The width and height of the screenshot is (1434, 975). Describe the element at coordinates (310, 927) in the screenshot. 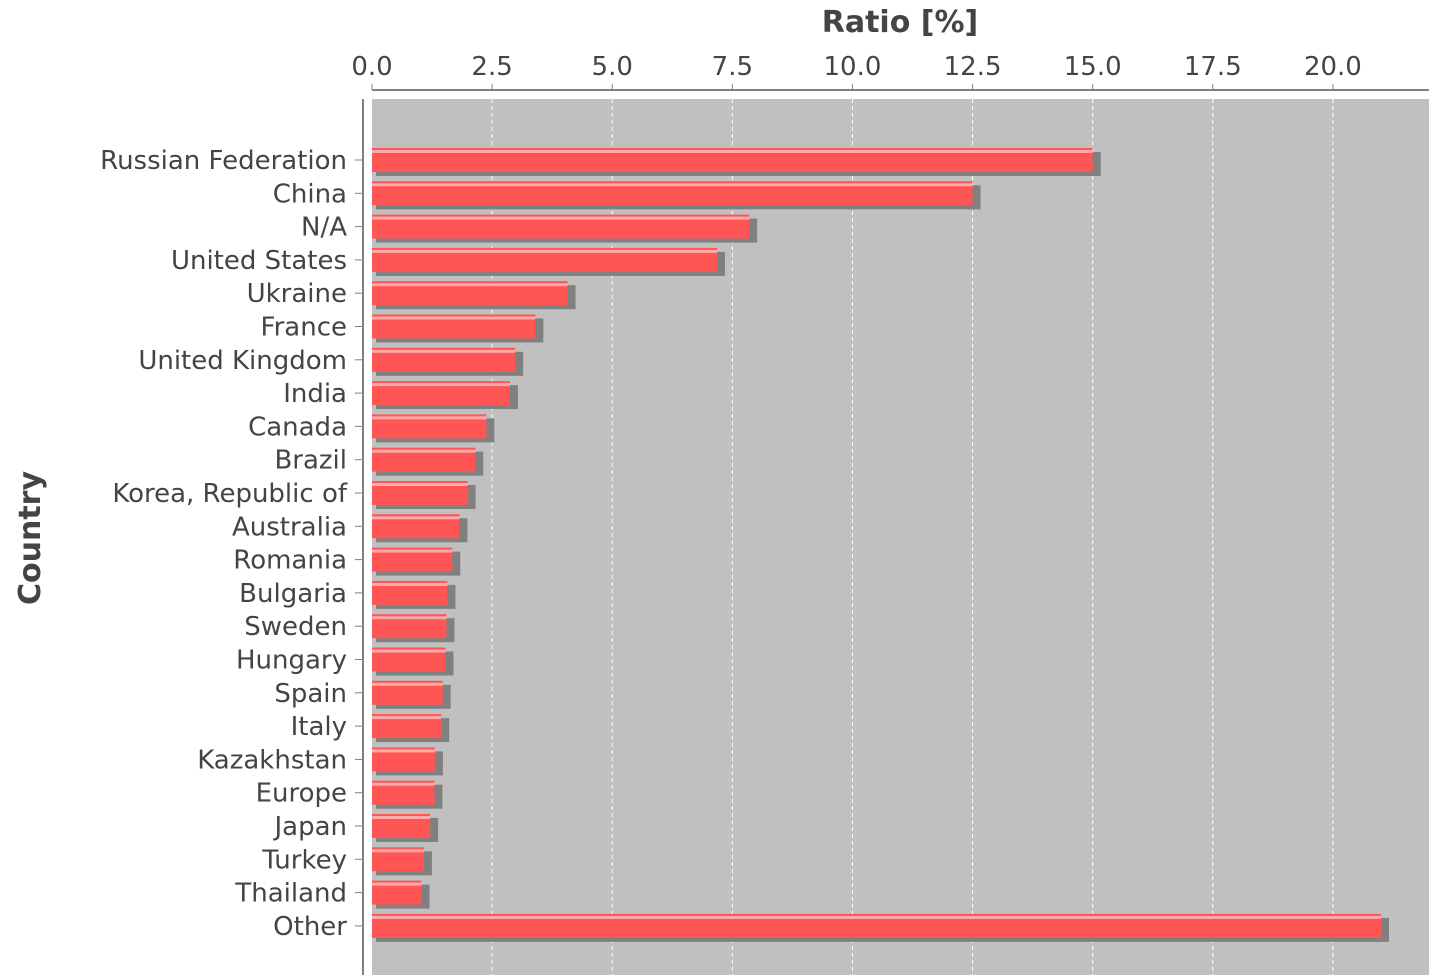

I see `category-label: Other` at that location.